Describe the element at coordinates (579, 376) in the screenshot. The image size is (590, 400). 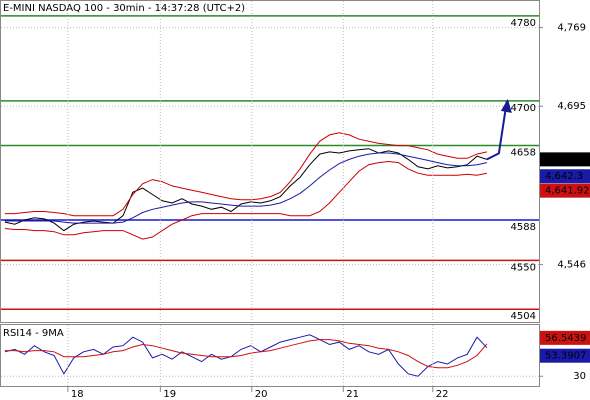
I see `y-tick-label: 30` at that location.